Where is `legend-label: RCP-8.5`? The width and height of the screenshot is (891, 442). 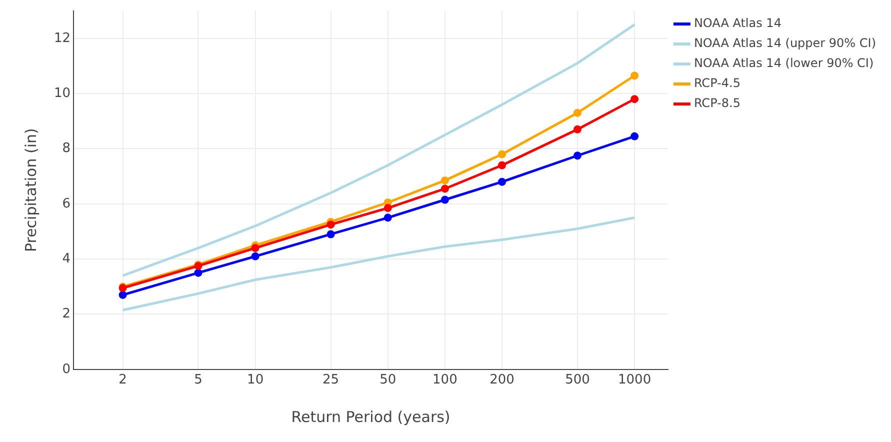 legend-label: RCP-8.5 is located at coordinates (717, 103).